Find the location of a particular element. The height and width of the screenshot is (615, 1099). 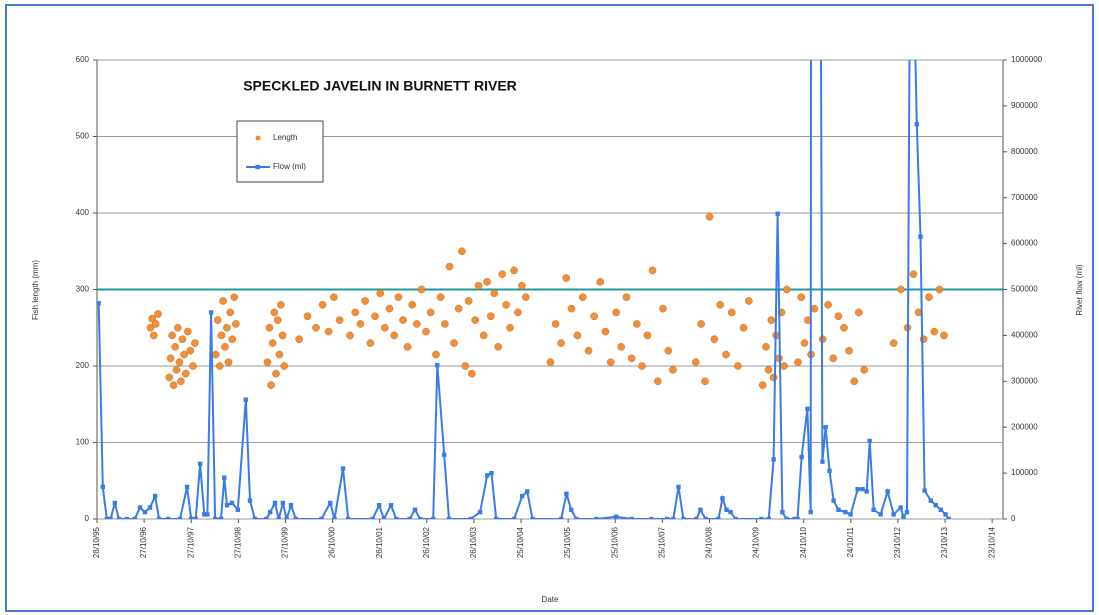

x-tick-label: 26/10/02 is located at coordinates (426, 542).